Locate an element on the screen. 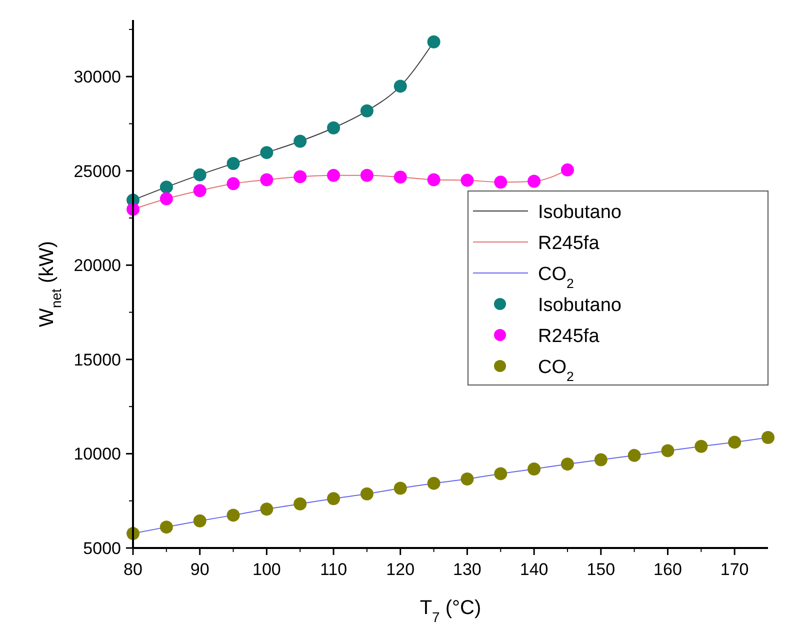 The height and width of the screenshot is (631, 788). y-tick-label: 15000 is located at coordinates (97, 360).